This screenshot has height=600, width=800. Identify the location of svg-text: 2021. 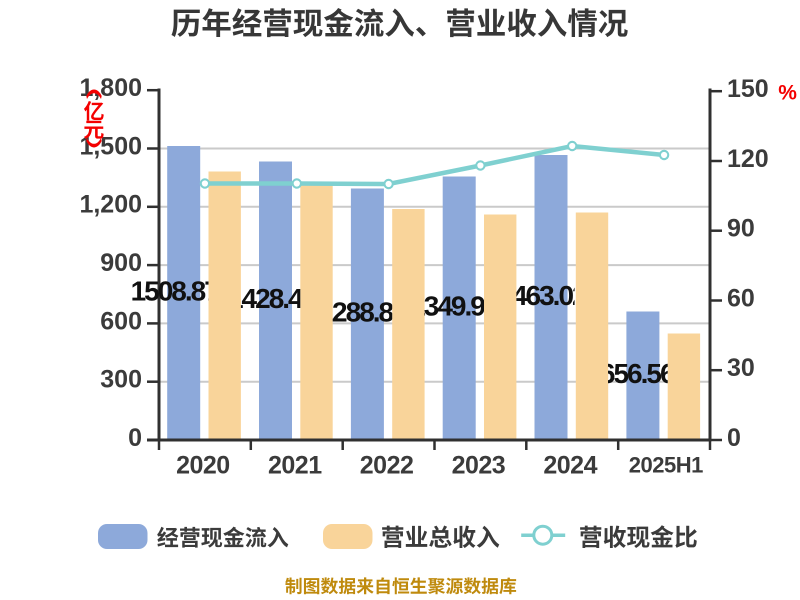
(295, 466).